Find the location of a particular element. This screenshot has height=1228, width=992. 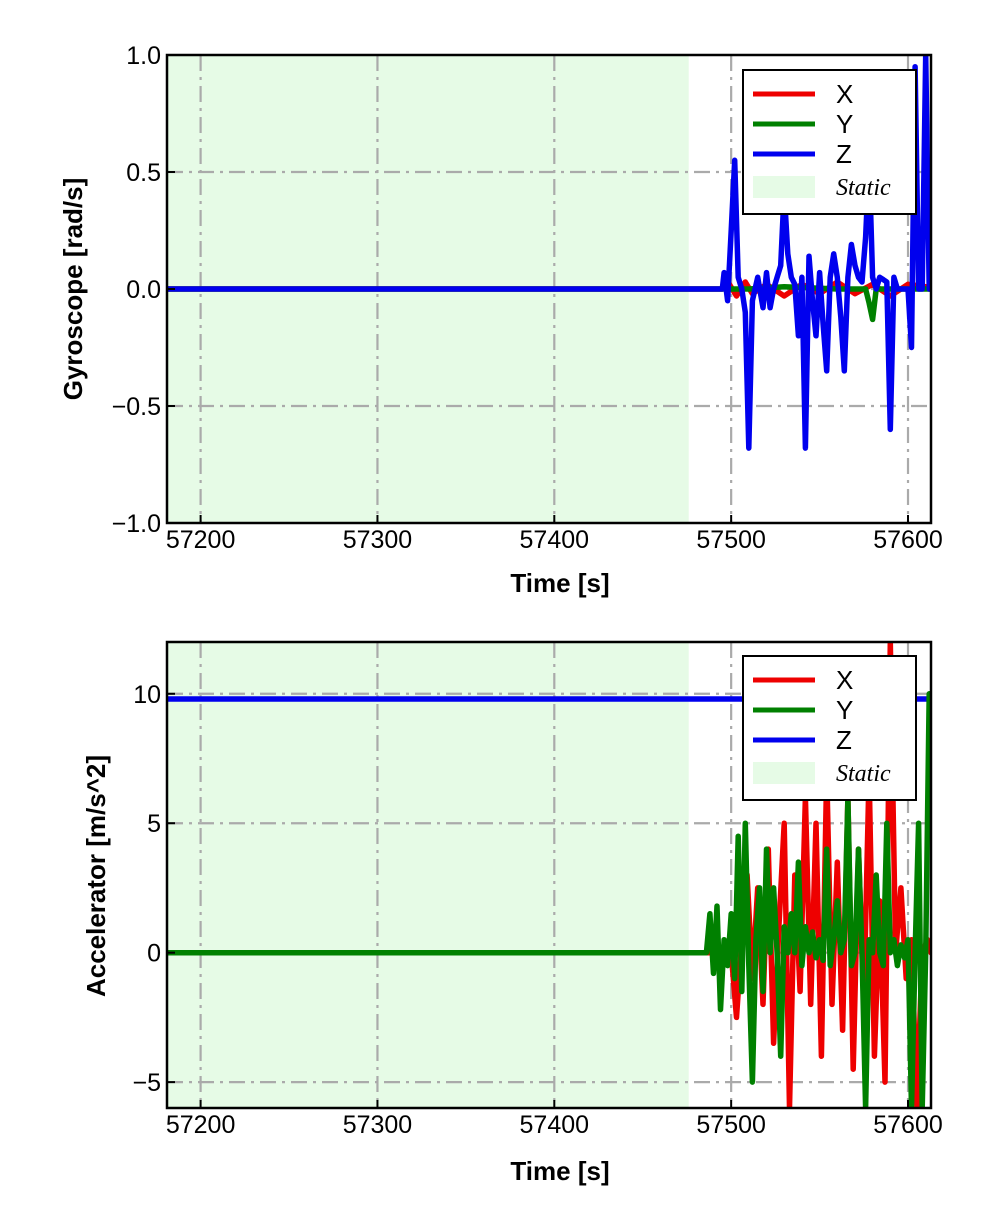

y-axis-label: Accelerator [m/s^2] is located at coordinates (96, 876).